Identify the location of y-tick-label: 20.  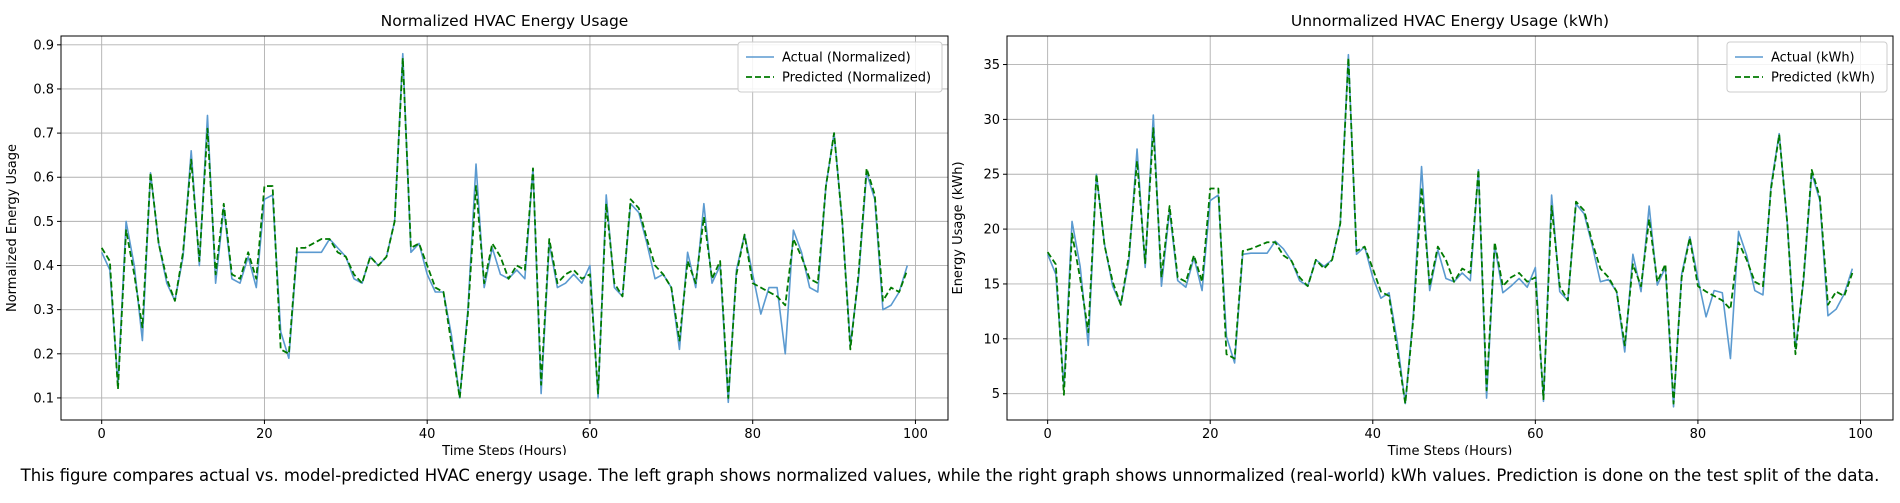
(991, 230).